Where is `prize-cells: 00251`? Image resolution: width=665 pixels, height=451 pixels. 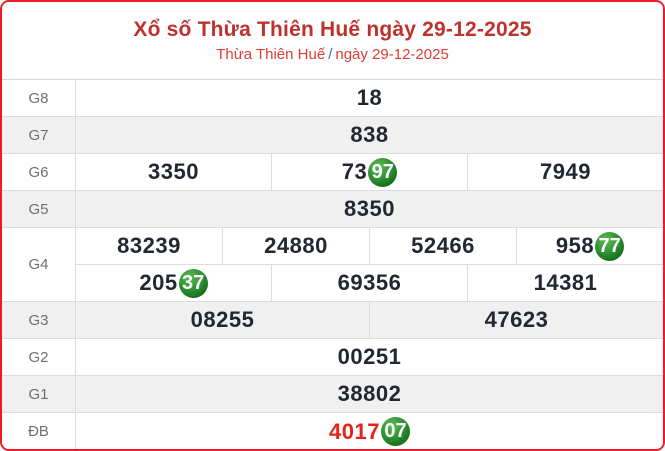 prize-cells: 00251 is located at coordinates (369, 357).